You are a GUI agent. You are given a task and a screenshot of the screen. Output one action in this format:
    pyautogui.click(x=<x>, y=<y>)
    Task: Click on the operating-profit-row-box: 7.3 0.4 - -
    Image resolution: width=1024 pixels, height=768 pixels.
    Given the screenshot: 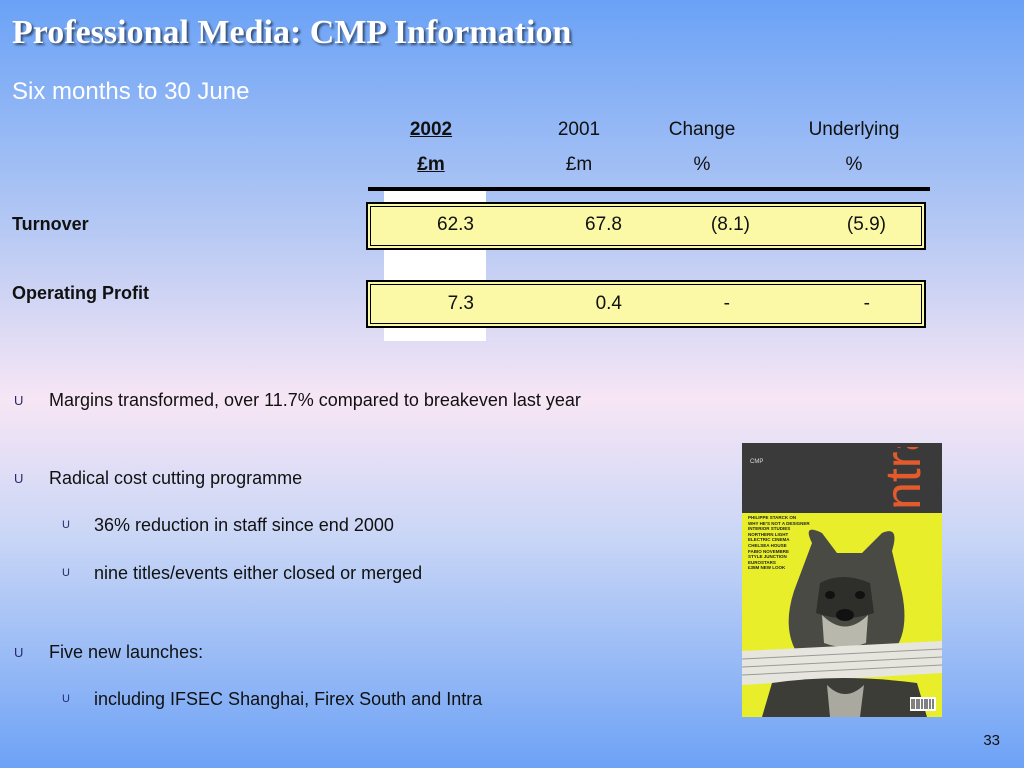 What is the action you would take?
    pyautogui.click(x=646, y=304)
    